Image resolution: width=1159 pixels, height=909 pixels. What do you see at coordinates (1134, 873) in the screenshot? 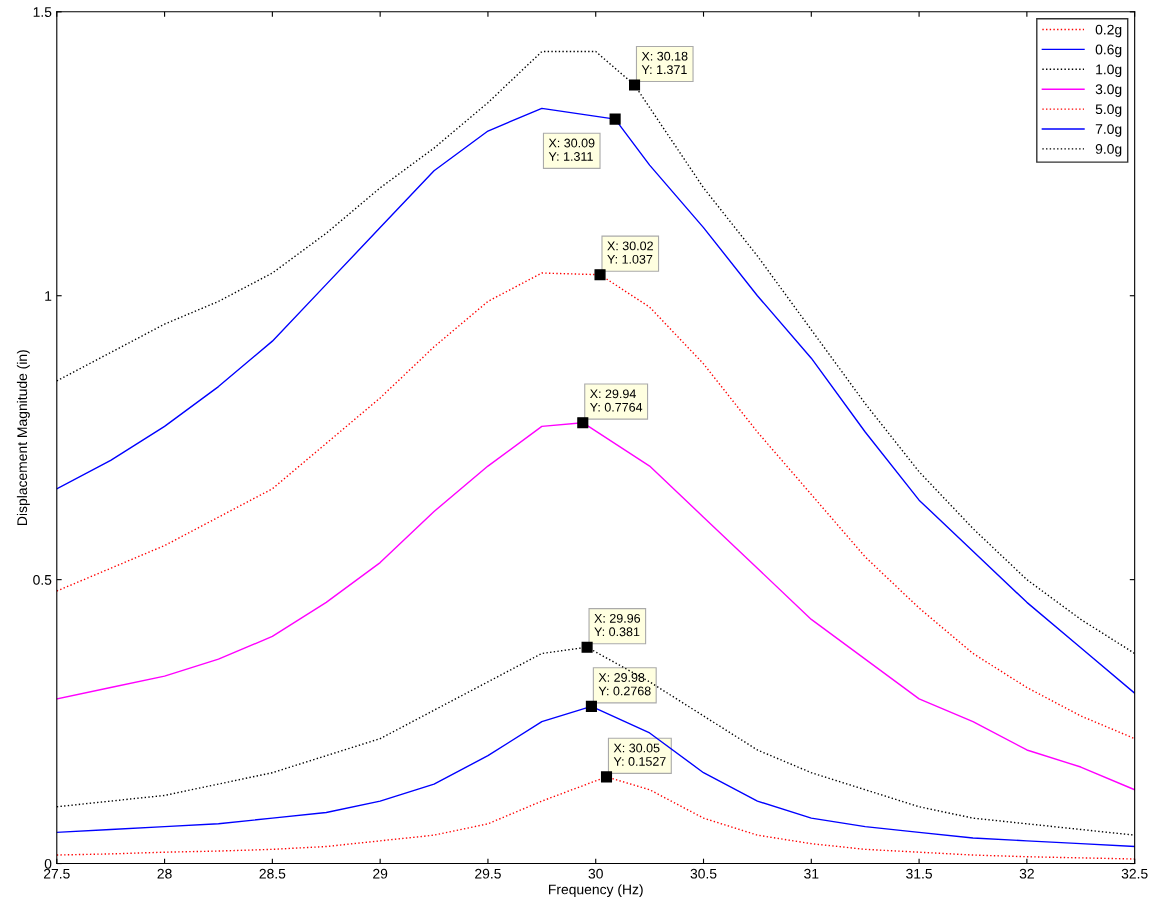
I see `x-tick-label: 32.5` at bounding box center [1134, 873].